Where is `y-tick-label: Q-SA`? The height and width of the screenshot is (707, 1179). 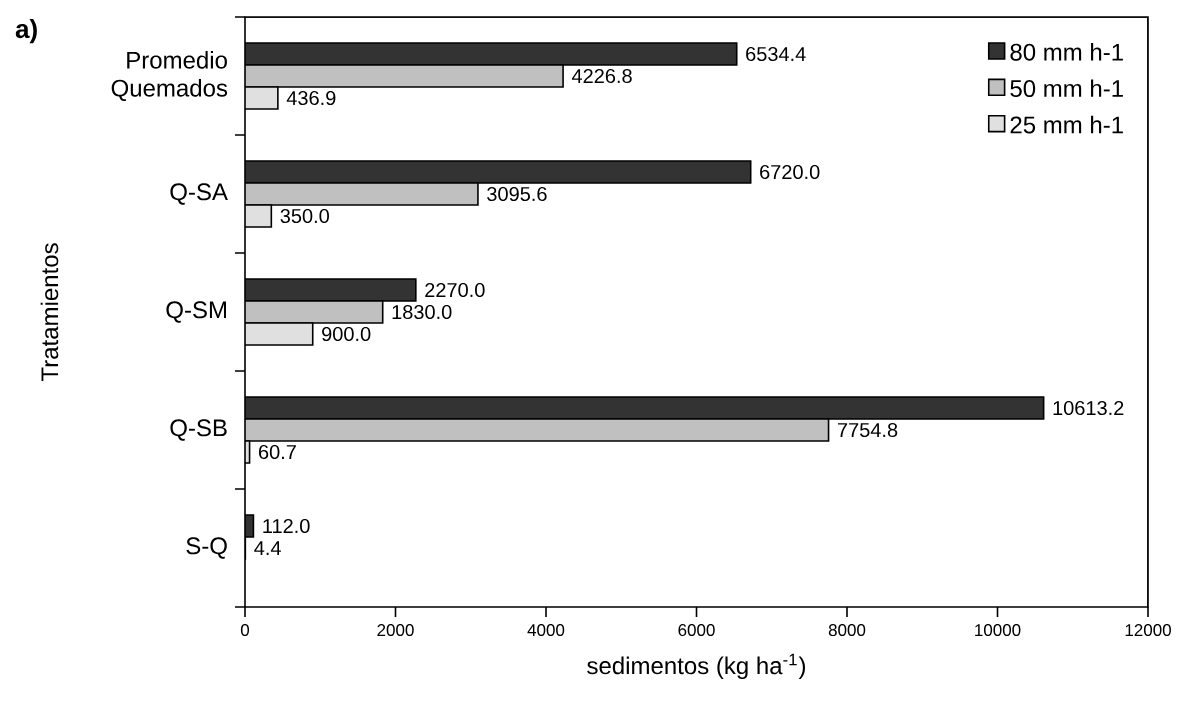 y-tick-label: Q-SA is located at coordinates (199, 194).